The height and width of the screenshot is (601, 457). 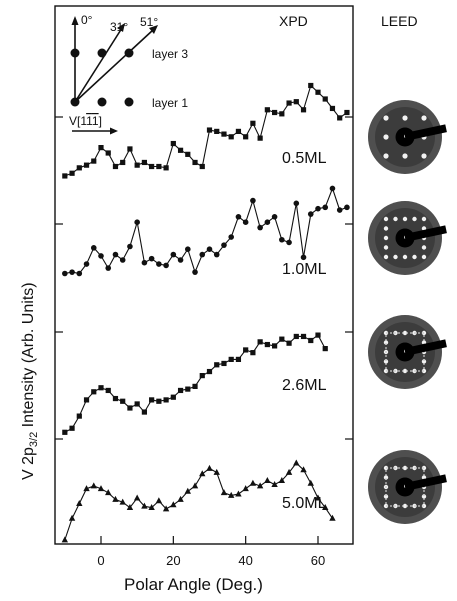 What do you see at coordinates (170, 103) in the screenshot?
I see `inset-layer-1: layer 1` at bounding box center [170, 103].